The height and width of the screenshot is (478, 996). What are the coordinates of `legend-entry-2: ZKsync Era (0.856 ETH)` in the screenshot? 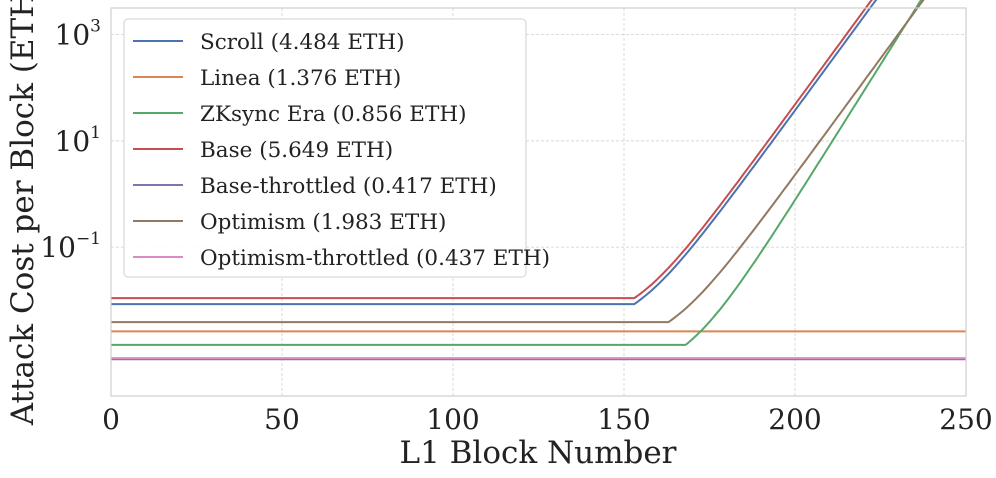 It's located at (333, 114).